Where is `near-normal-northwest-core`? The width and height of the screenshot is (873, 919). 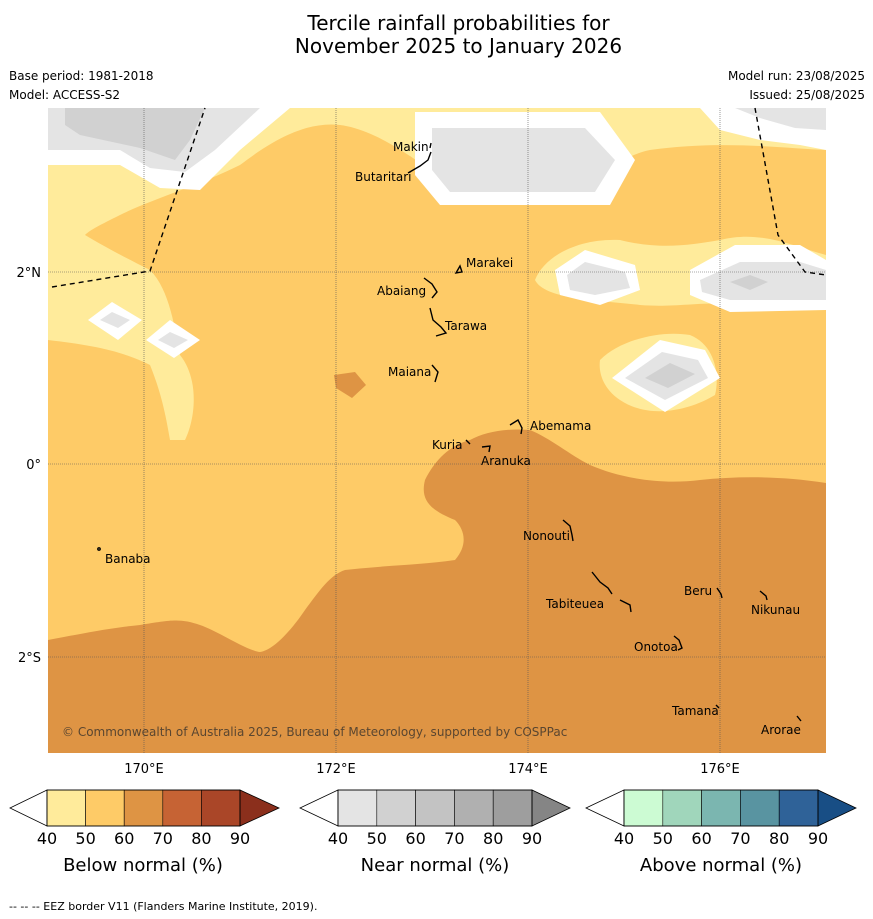
near-normal-northwest-core is located at coordinates (135, 134).